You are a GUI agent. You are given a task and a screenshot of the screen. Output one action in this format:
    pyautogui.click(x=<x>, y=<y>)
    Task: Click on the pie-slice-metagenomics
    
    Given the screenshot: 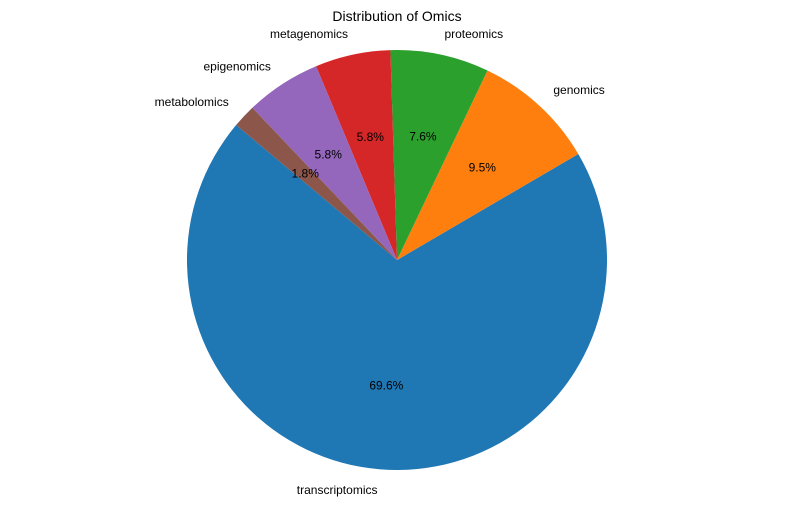 What is the action you would take?
    pyautogui.click(x=356, y=155)
    